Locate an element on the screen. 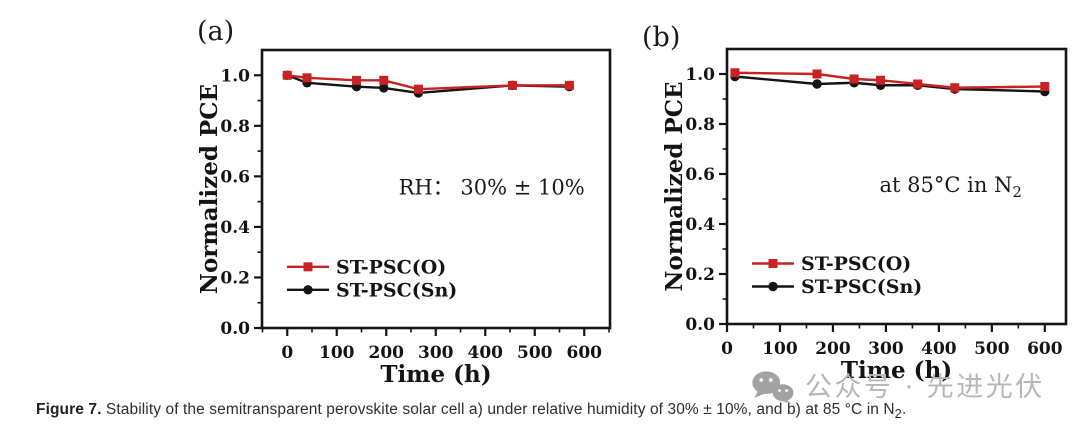 This screenshot has height=434, width=1080. wechat-icon is located at coordinates (773, 388).